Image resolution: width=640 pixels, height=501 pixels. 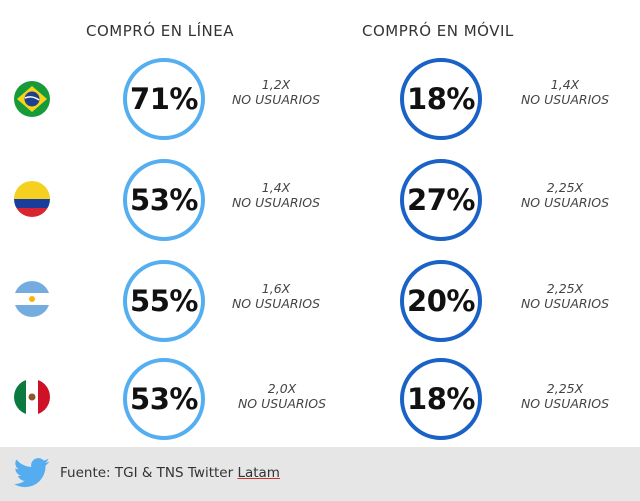 What do you see at coordinates (441, 200) in the screenshot?
I see `mobile-percent: 27%` at bounding box center [441, 200].